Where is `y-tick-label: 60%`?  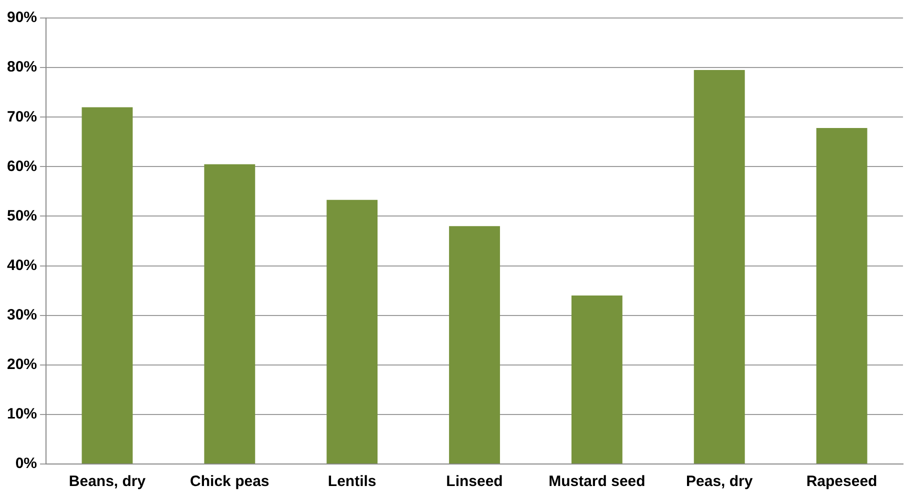 y-tick-label: 60% is located at coordinates (22, 166).